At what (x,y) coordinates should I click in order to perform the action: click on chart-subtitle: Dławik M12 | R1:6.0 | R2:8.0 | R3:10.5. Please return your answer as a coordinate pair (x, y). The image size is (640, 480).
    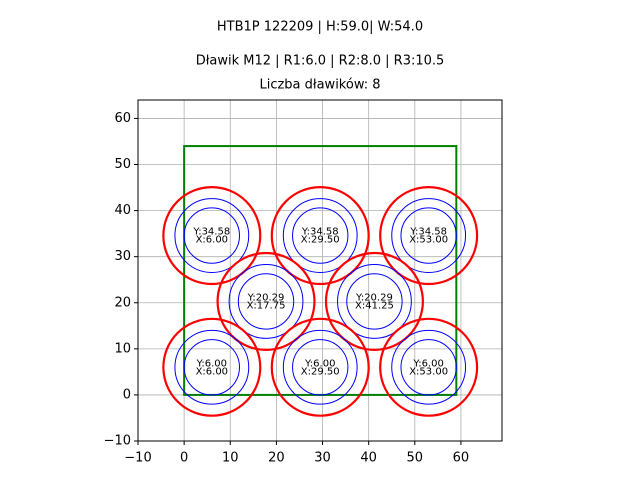
    Looking at the image, I should click on (320, 61).